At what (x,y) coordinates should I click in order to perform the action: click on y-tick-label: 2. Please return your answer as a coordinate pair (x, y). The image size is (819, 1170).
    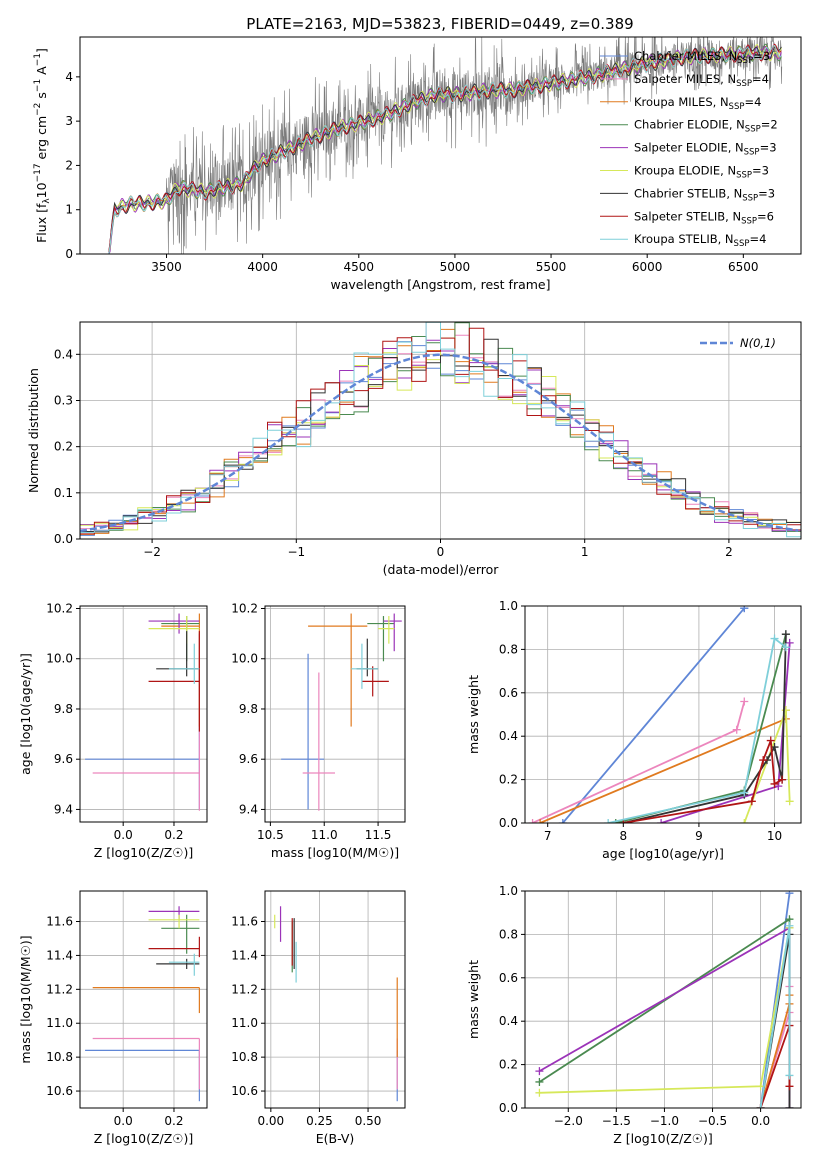
    Looking at the image, I should click on (69, 165).